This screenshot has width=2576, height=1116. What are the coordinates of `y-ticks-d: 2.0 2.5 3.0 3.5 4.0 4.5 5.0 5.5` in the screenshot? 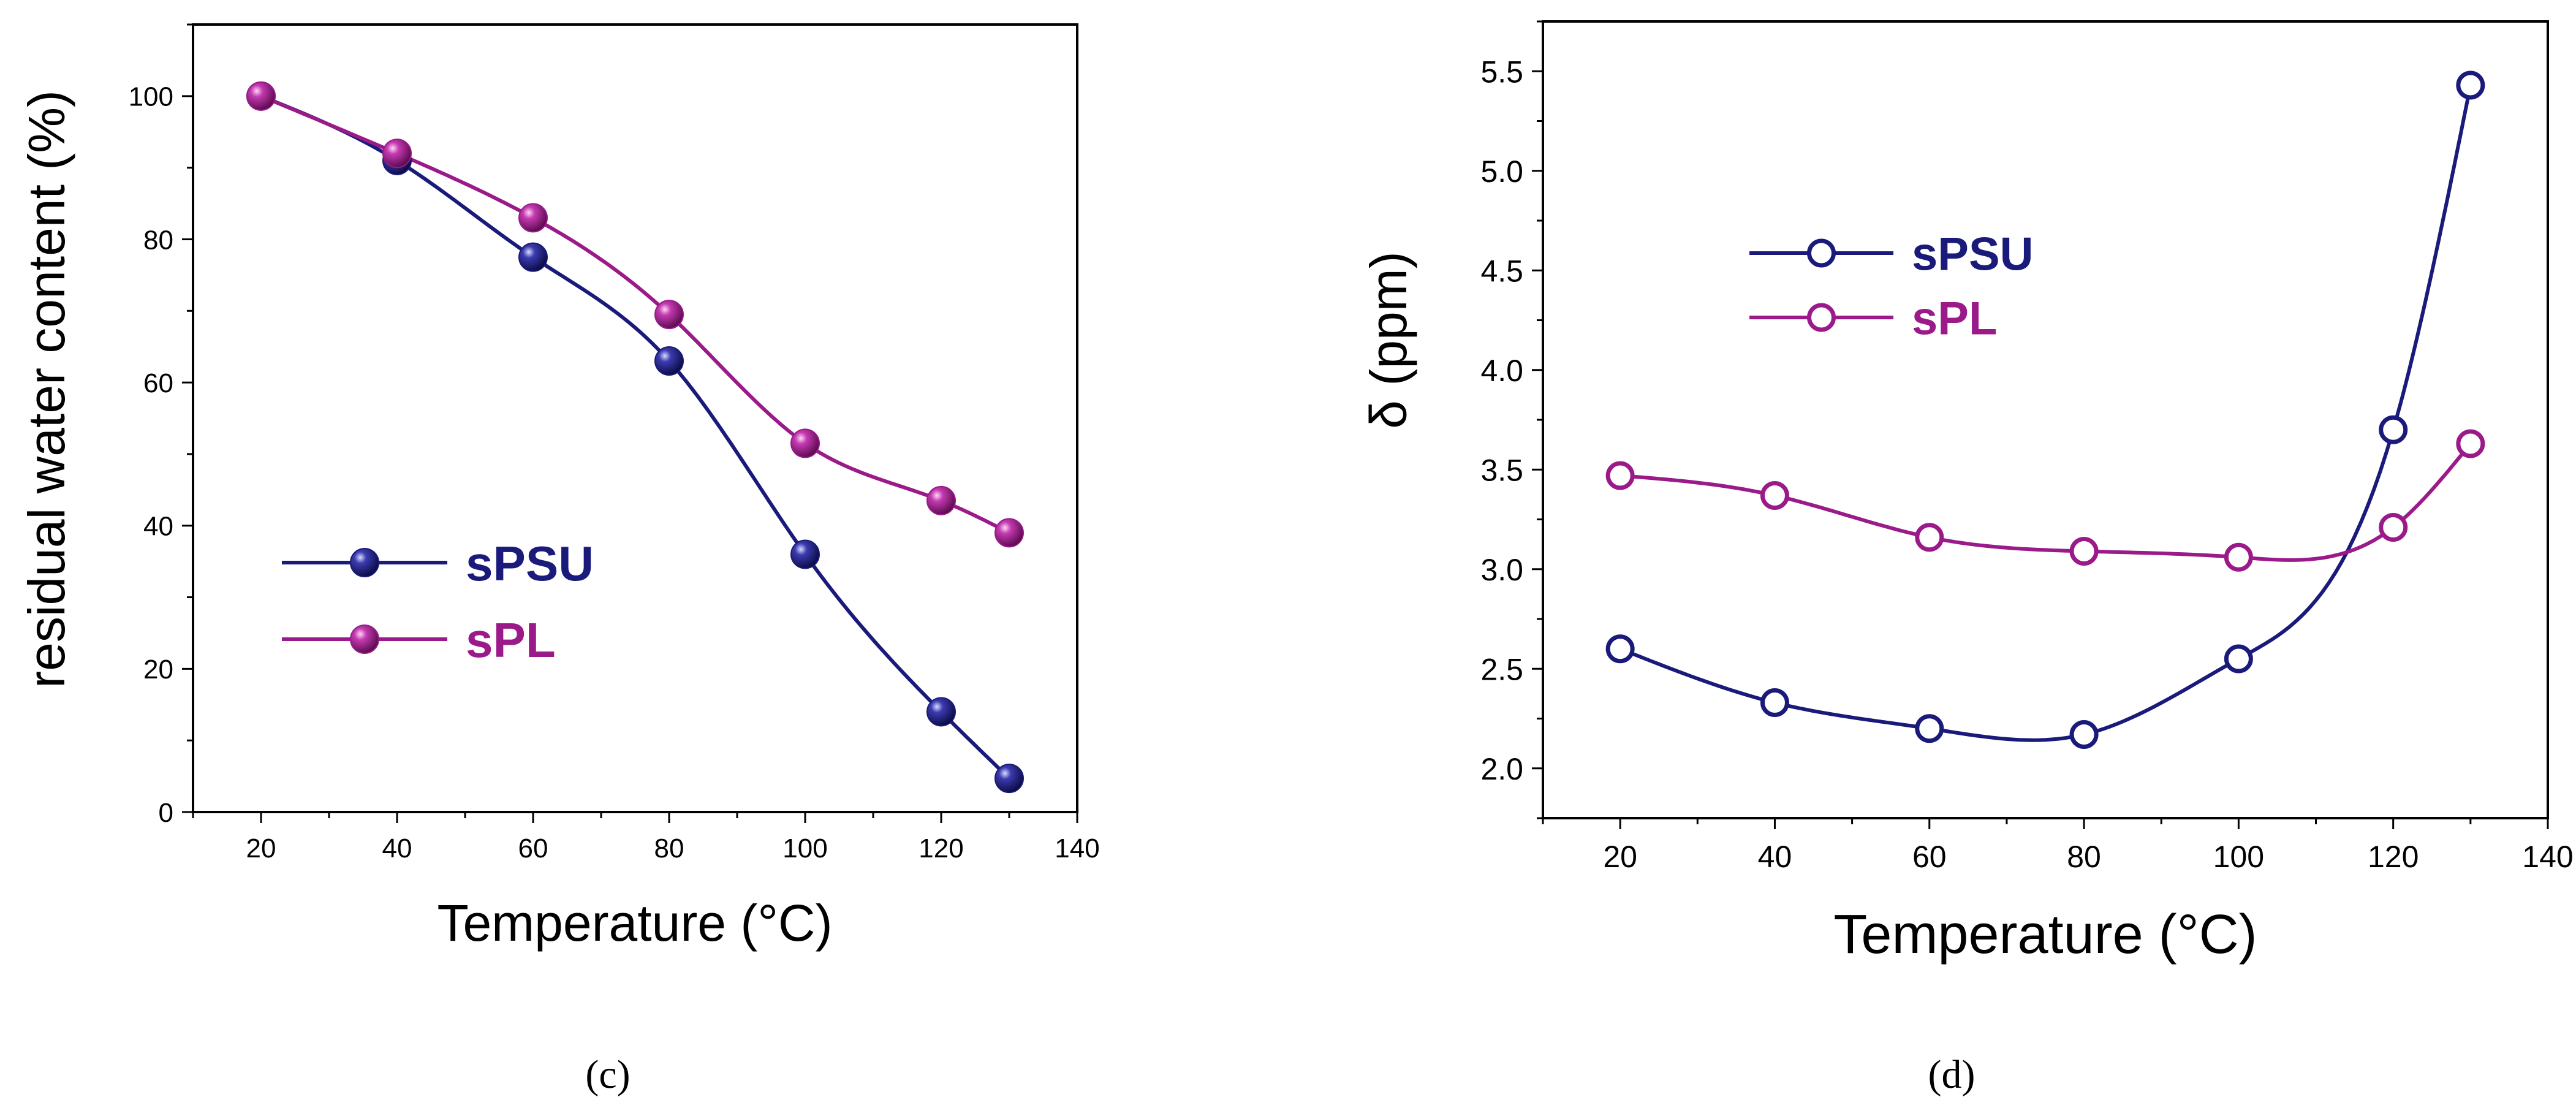 It's located at (1511, 419).